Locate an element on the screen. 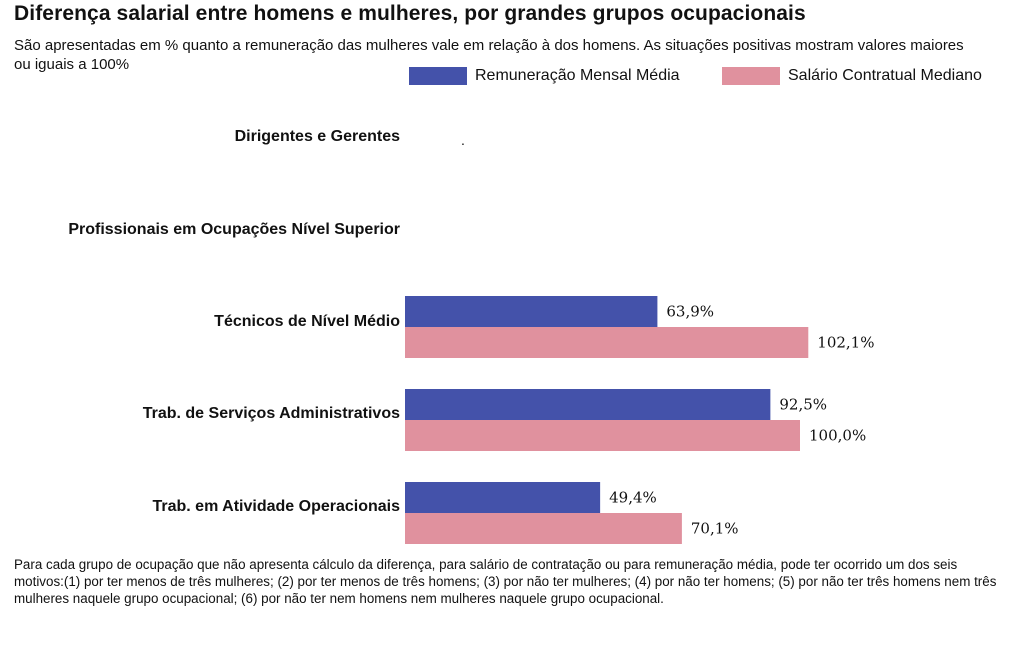 Image resolution: width=1024 pixels, height=650 pixels. category-label-tecnicos: Técnicos de Nível Médio is located at coordinates (307, 321).